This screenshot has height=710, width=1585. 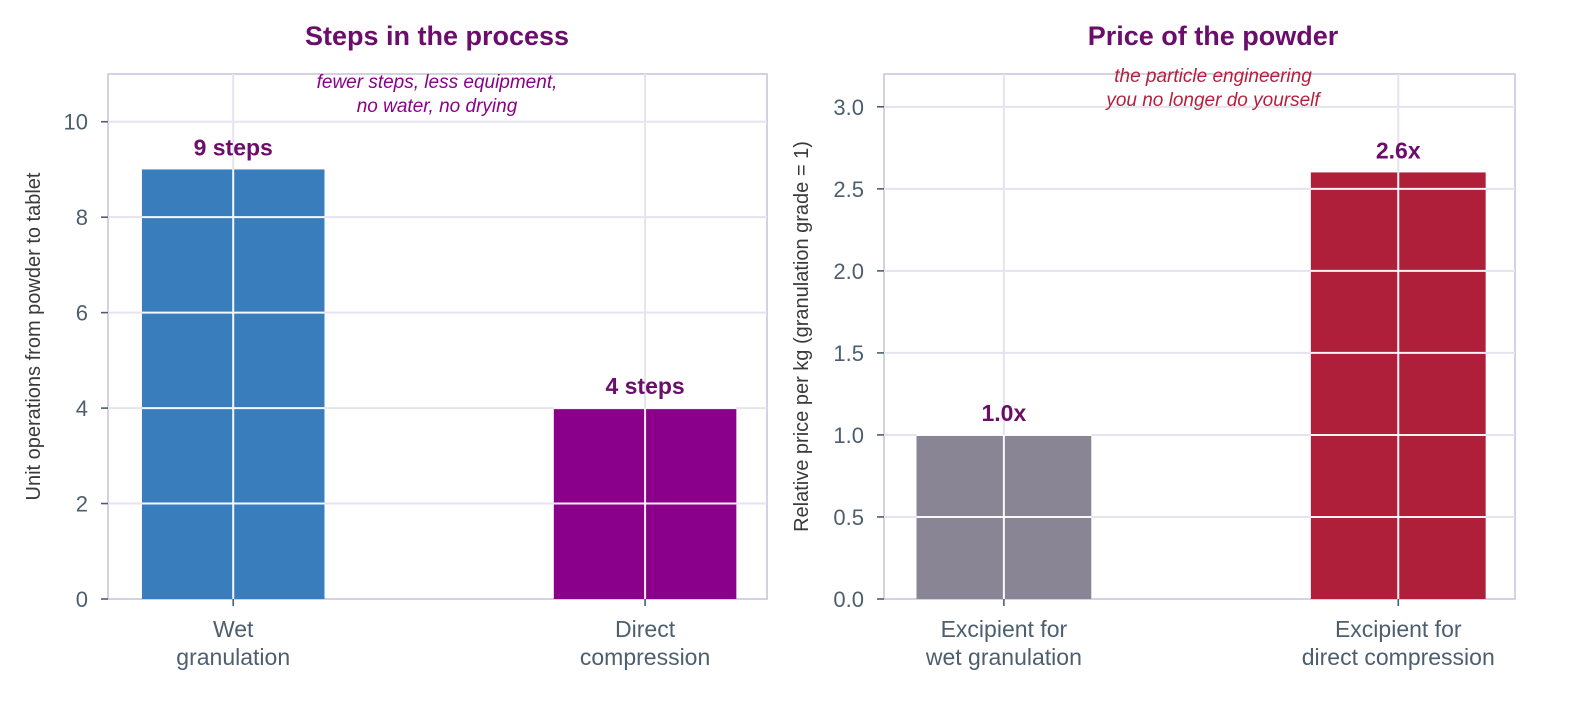 What do you see at coordinates (1003, 643) in the screenshot?
I see `x-tick-label: Excipient for wet granulation` at bounding box center [1003, 643].